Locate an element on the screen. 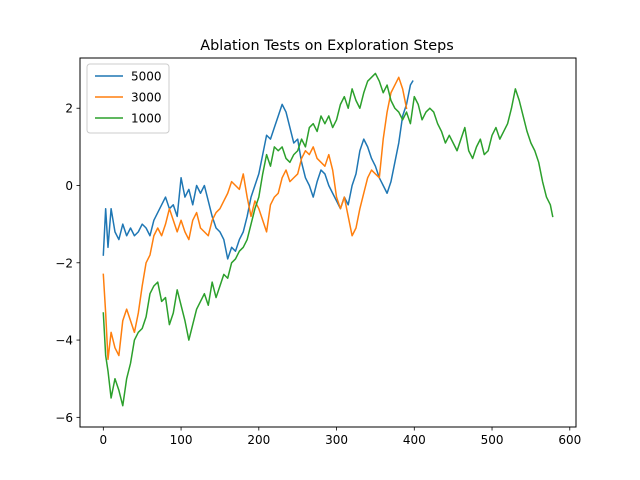 Image resolution: width=640 pixels, height=480 pixels. x-axis: 0 100 200 300 400 500 600 is located at coordinates (340, 437).